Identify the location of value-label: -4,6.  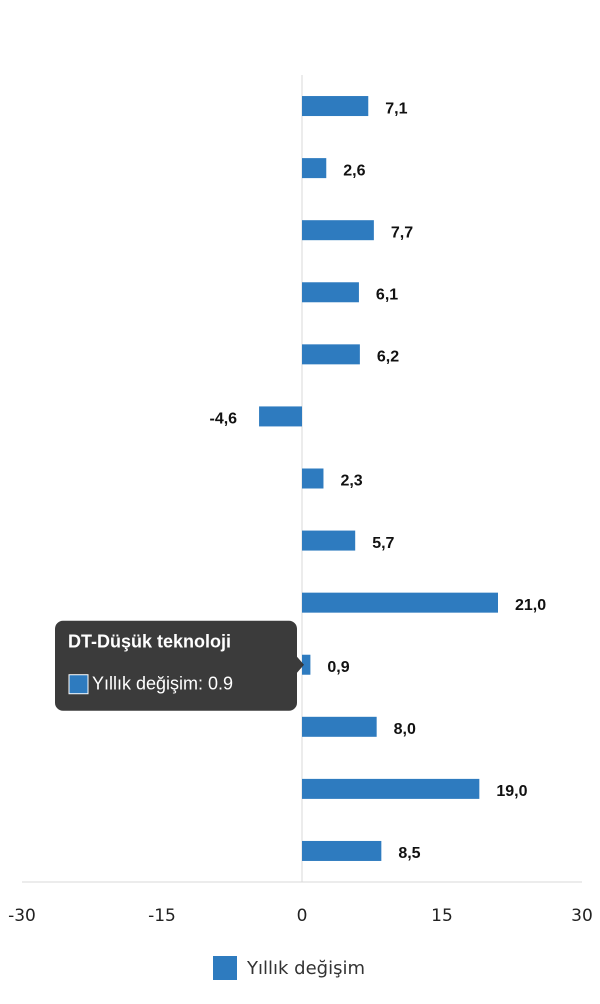
(223, 419).